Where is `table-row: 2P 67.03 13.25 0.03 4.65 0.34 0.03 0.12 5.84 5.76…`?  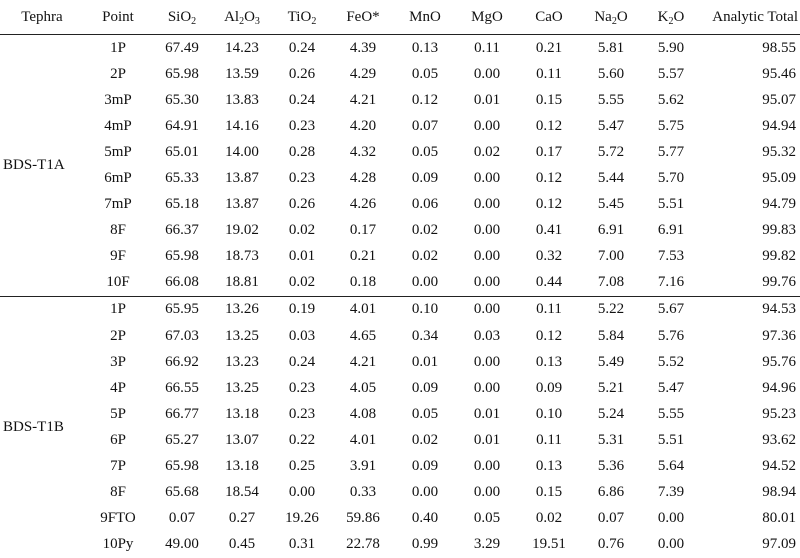 table-row: 2P 67.03 13.25 0.03 4.65 0.34 0.03 0.12 5.84 5.76… is located at coordinates (400, 336).